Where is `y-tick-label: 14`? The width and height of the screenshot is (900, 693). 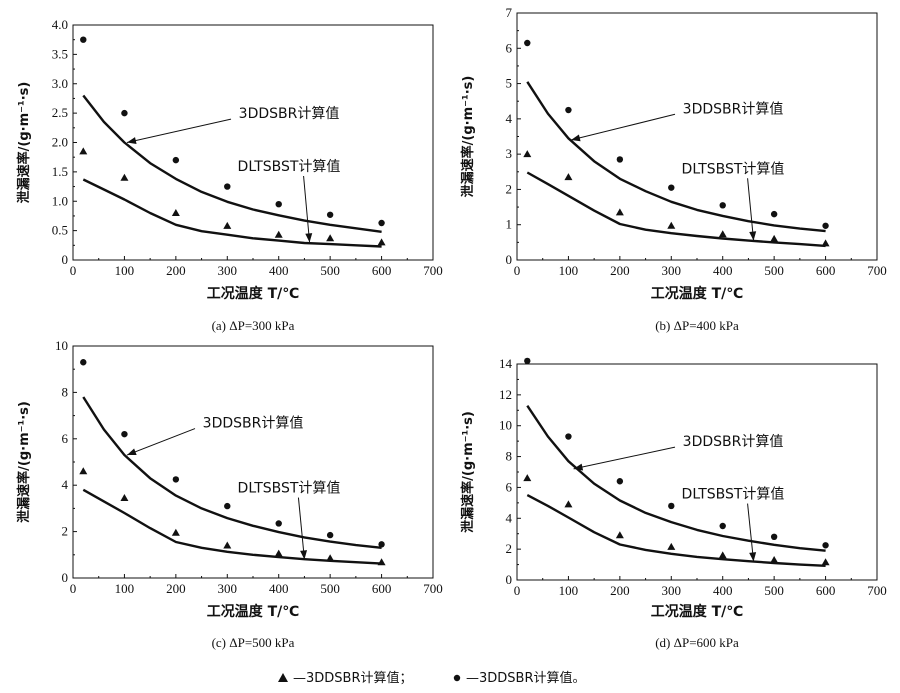
y-tick-label: 14 is located at coordinates (506, 363).